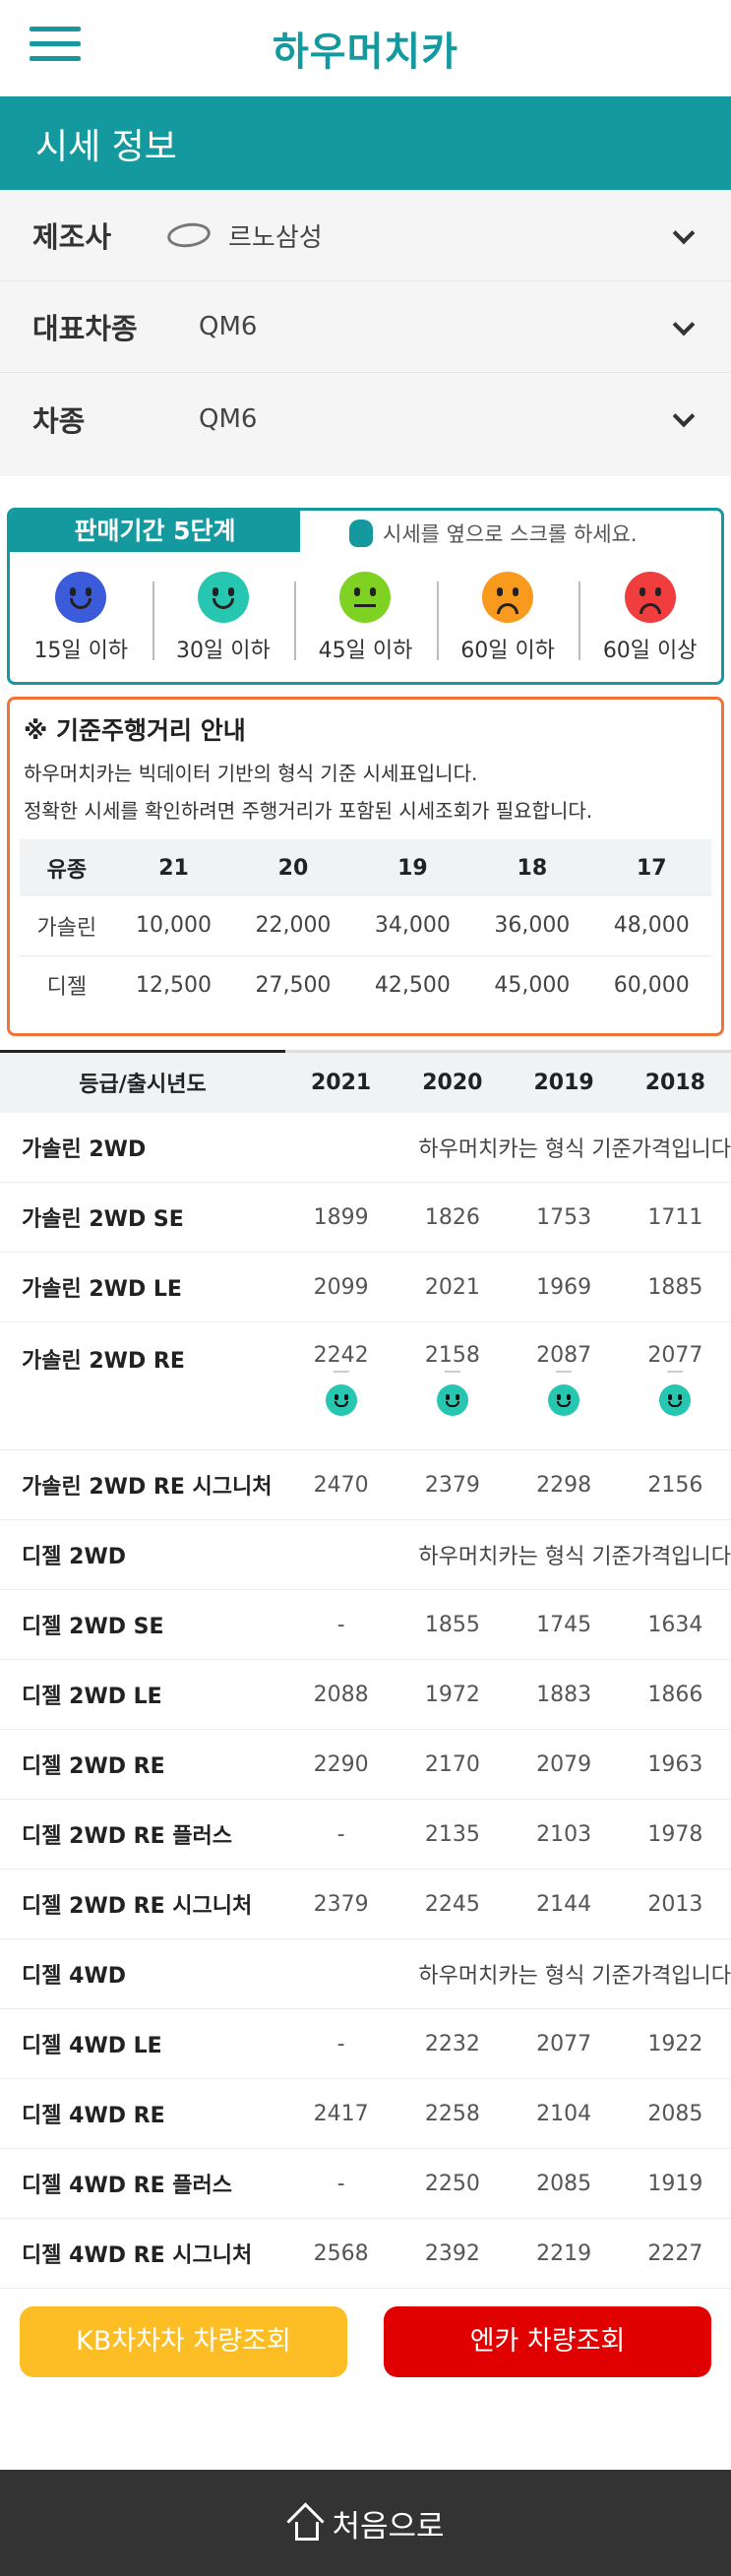  Describe the element at coordinates (412, 985) in the screenshot. I see `mileage-cell: 42,500` at that location.